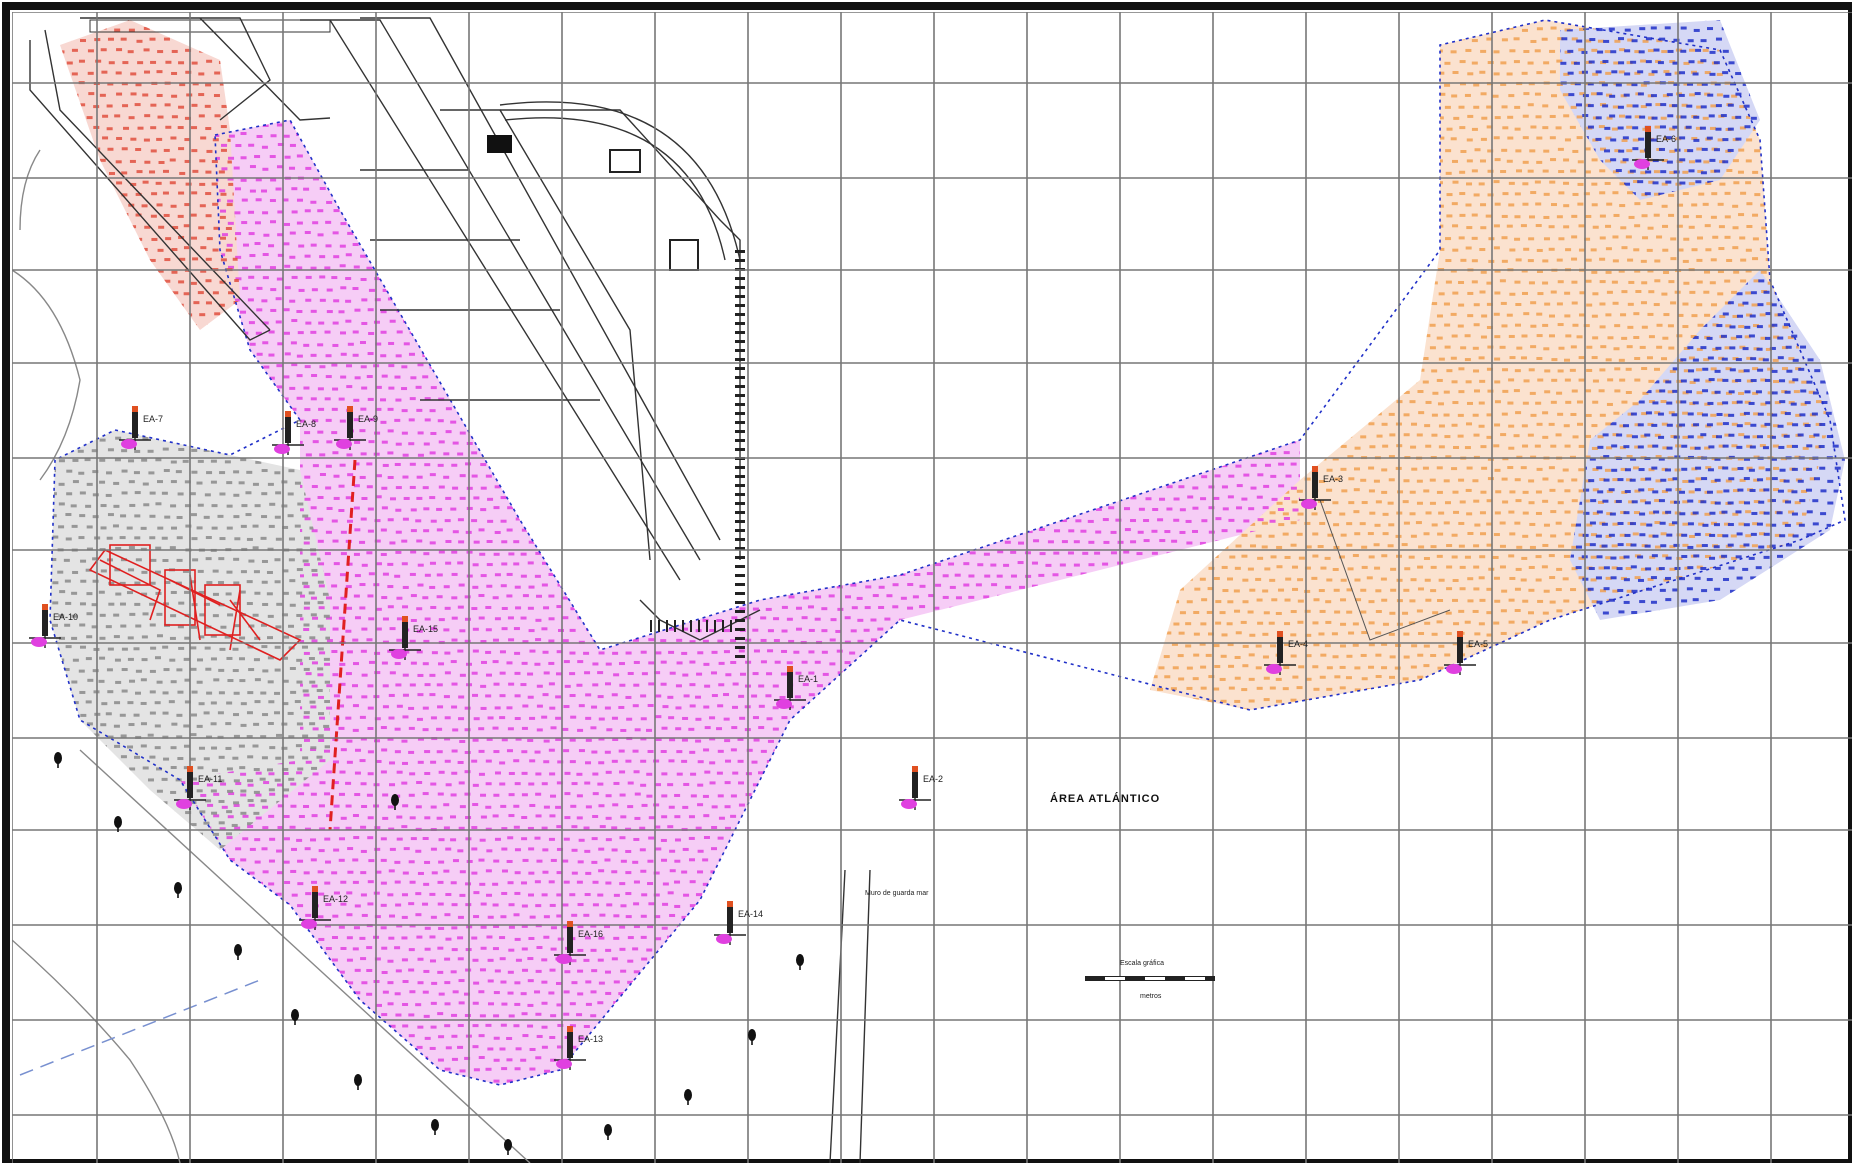 Image resolution: width=1852 pixels, height=1163 pixels. I want to click on station-label: EA-14, so click(750, 914).